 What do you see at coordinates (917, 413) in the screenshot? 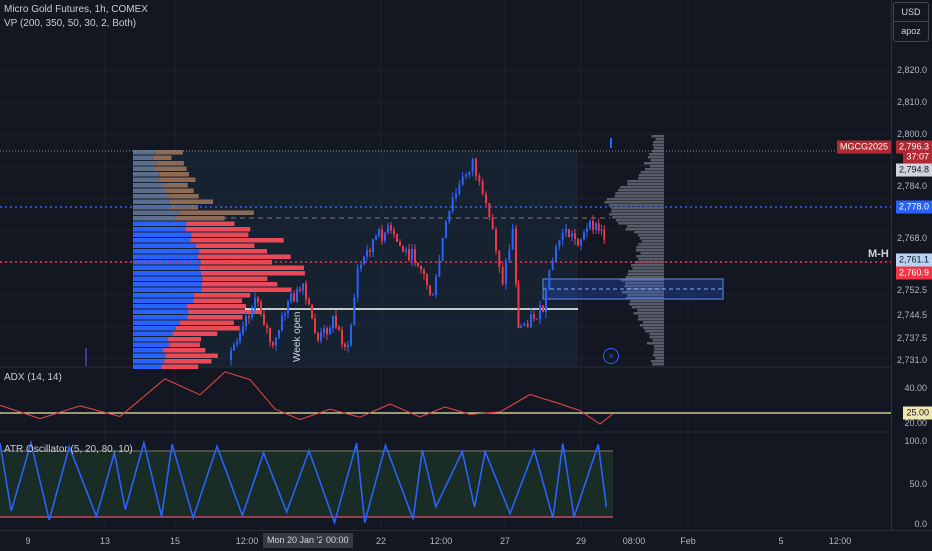
I see `adx-level-tag: 25.00` at bounding box center [917, 413].